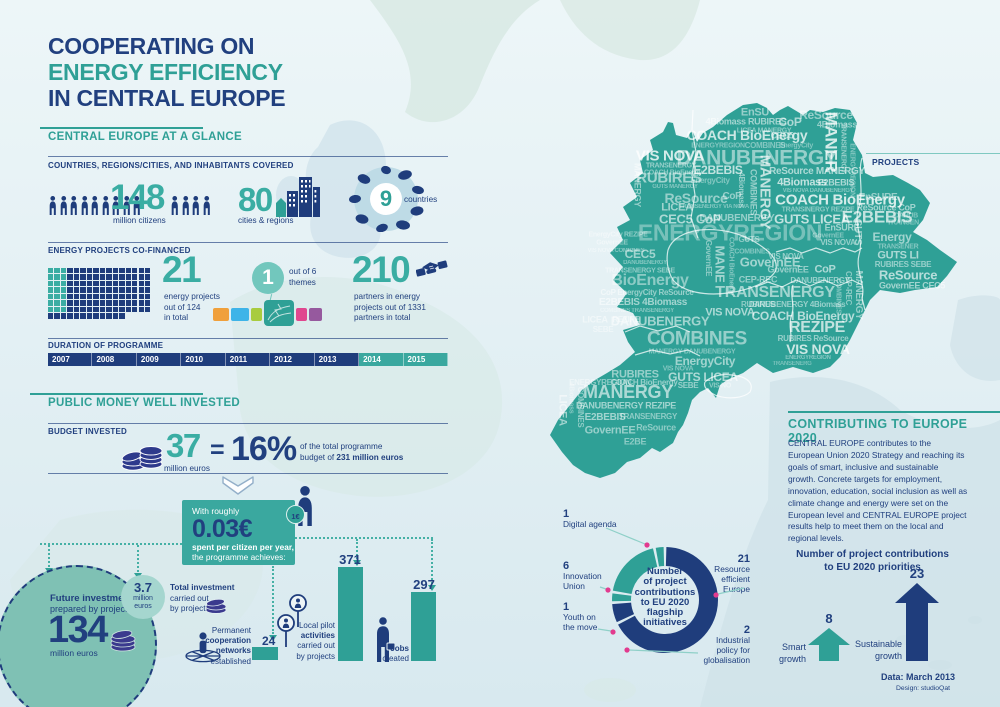 This screenshot has height=707, width=1000. I want to click on citizens-icons-left, so click(95, 205).